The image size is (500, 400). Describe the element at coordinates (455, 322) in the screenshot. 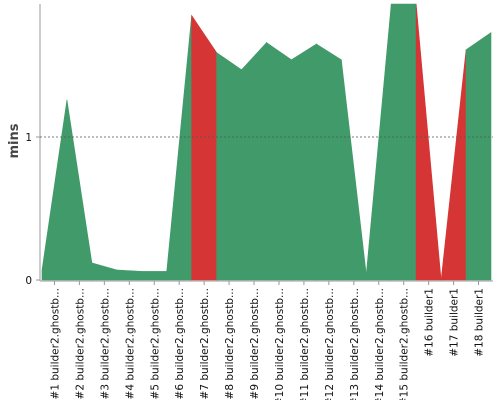

I see `x-tick-label: #17 builder1` at that location.